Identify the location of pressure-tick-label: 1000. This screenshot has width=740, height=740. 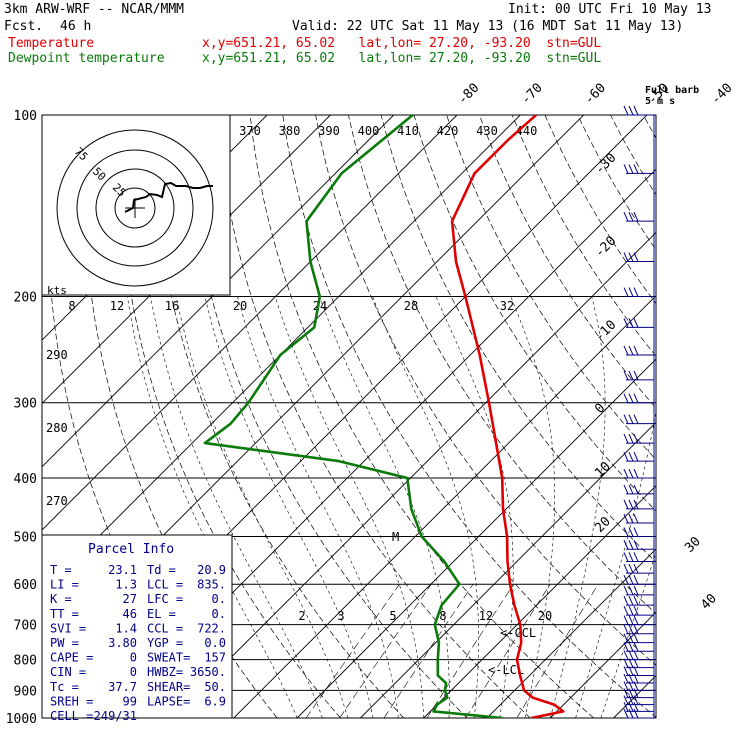
(21, 719).